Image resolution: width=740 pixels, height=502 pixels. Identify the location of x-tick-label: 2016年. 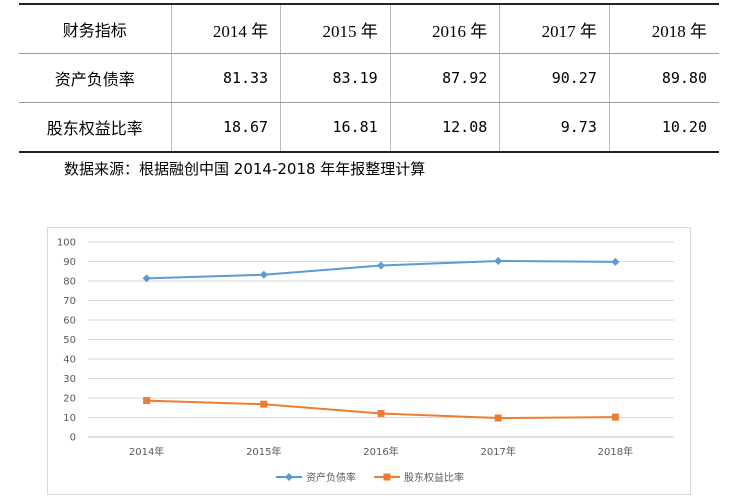
(380, 451).